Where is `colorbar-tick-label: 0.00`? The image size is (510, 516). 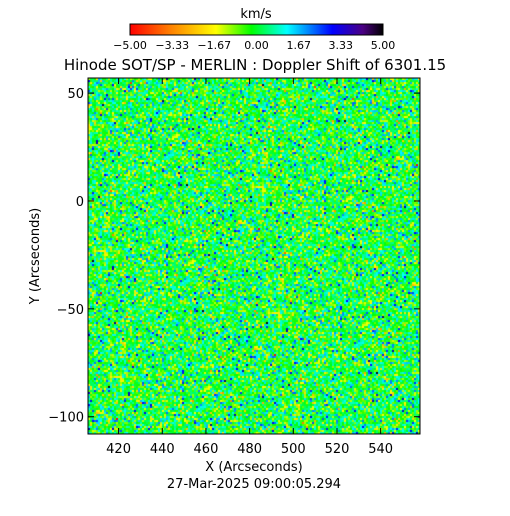 colorbar-tick-label: 0.00 is located at coordinates (256, 45).